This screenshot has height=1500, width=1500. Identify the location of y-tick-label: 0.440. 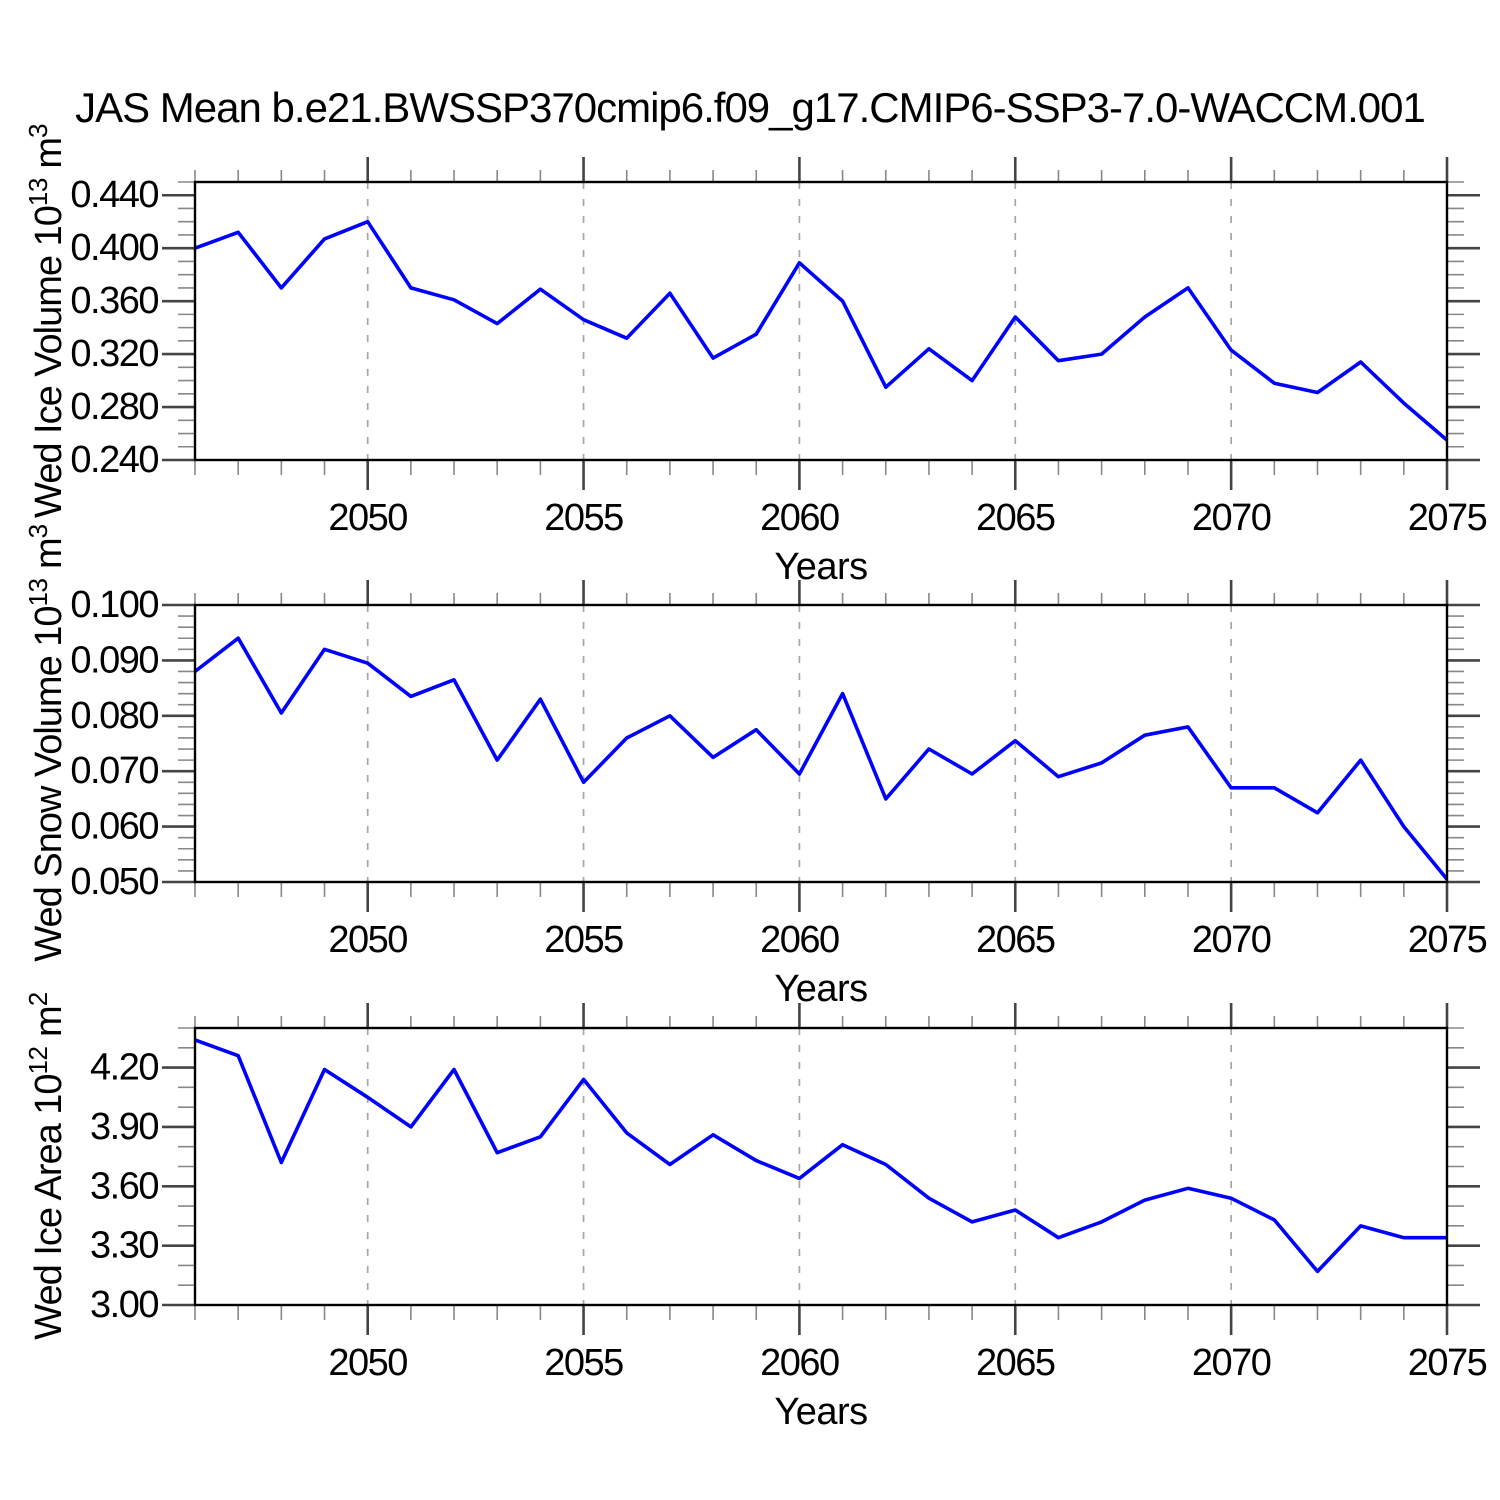
(114, 195).